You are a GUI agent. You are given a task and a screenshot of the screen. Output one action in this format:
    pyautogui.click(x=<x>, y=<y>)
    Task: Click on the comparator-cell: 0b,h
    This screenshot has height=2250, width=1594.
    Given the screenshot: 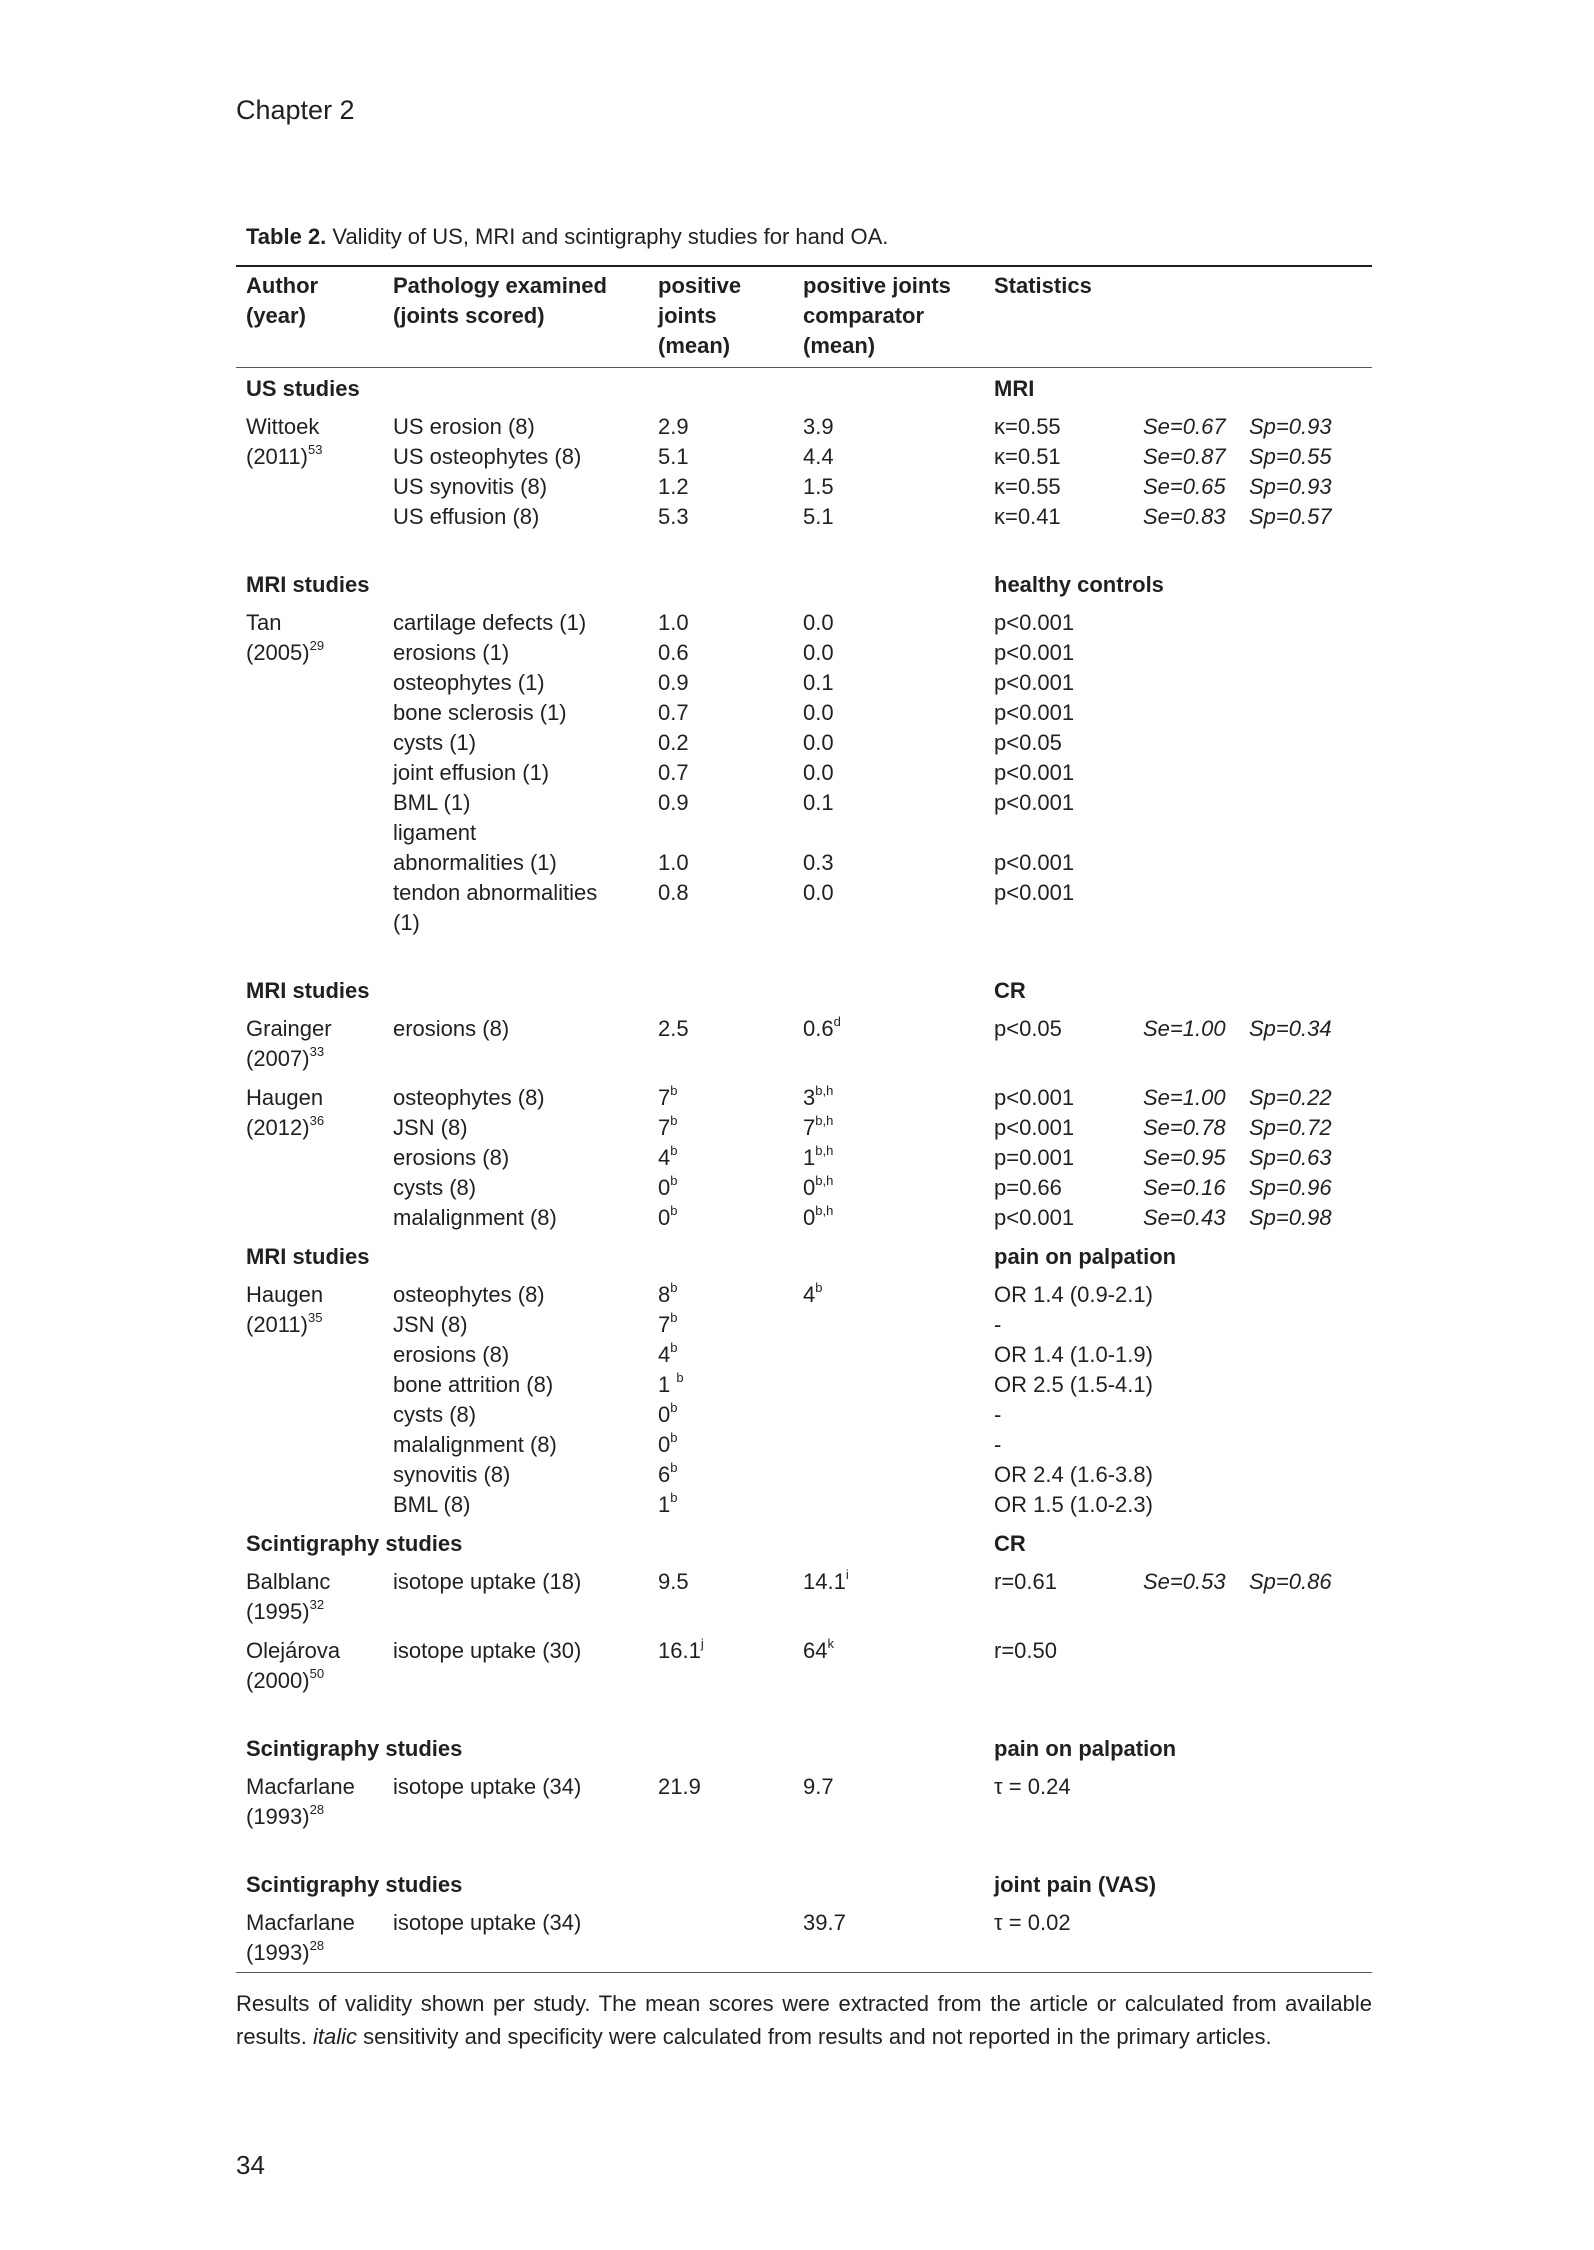 What is the action you would take?
    pyautogui.click(x=818, y=1186)
    